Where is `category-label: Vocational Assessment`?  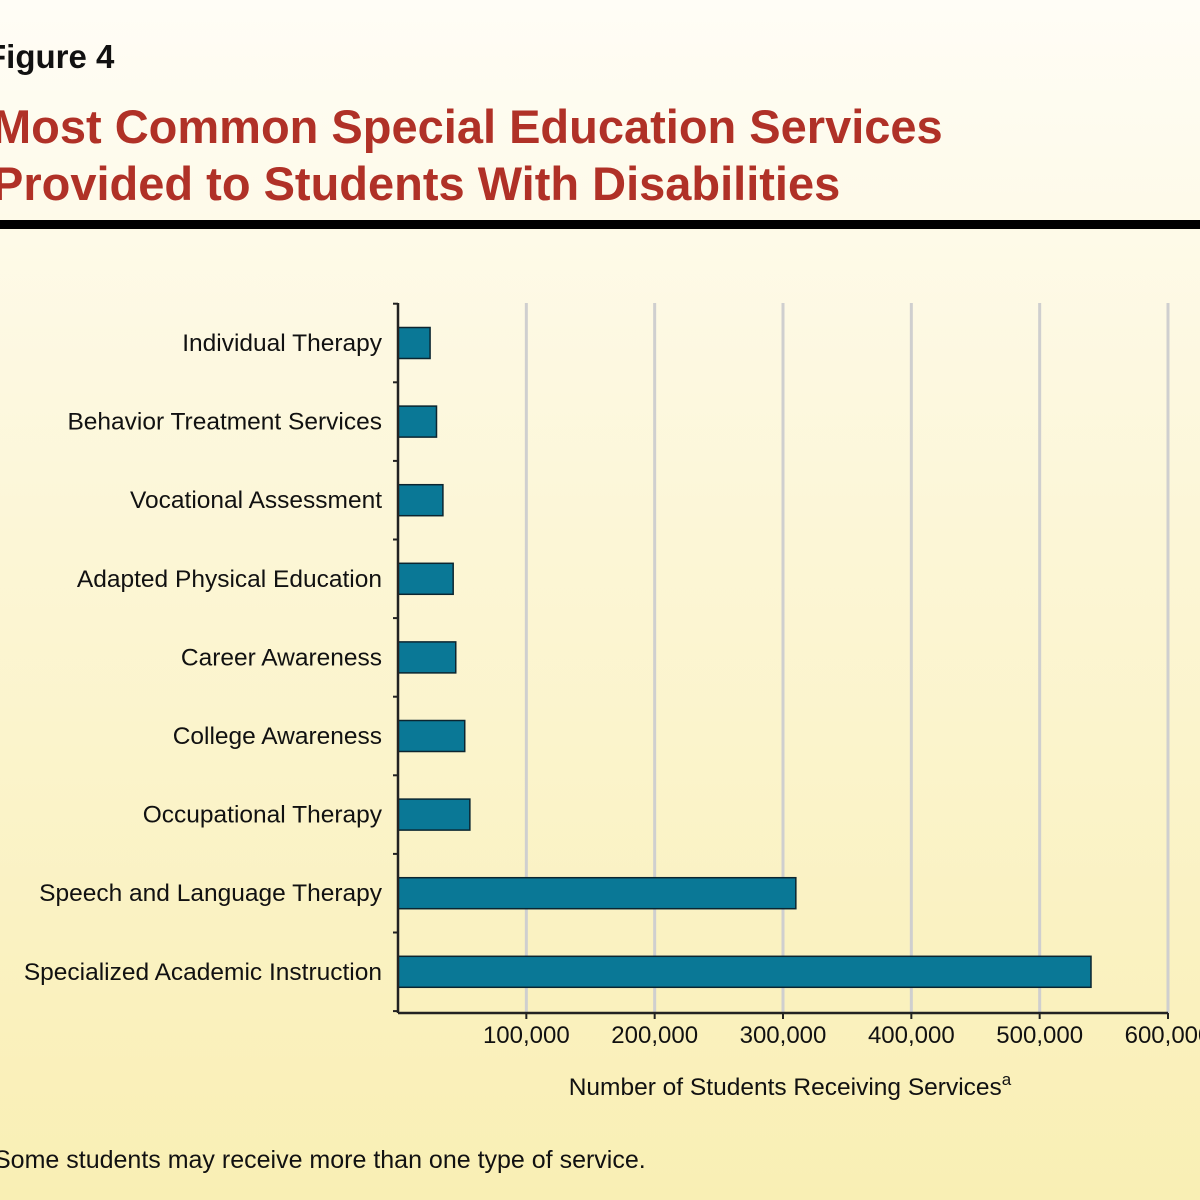
category-label: Vocational Assessment is located at coordinates (256, 500).